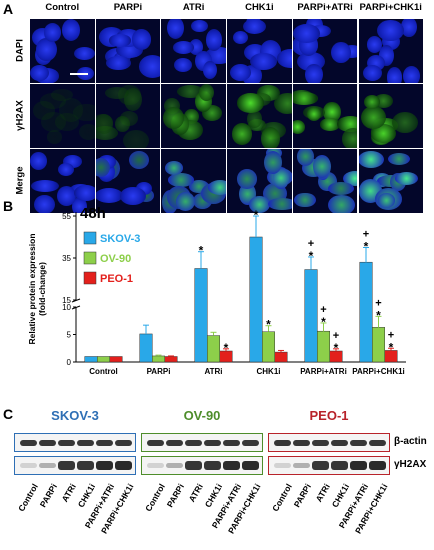 Image resolution: width=434 pixels, height=550 pixels. Describe the element at coordinates (120, 239) in the screenshot. I see `legend-label: SKOV-3` at that location.